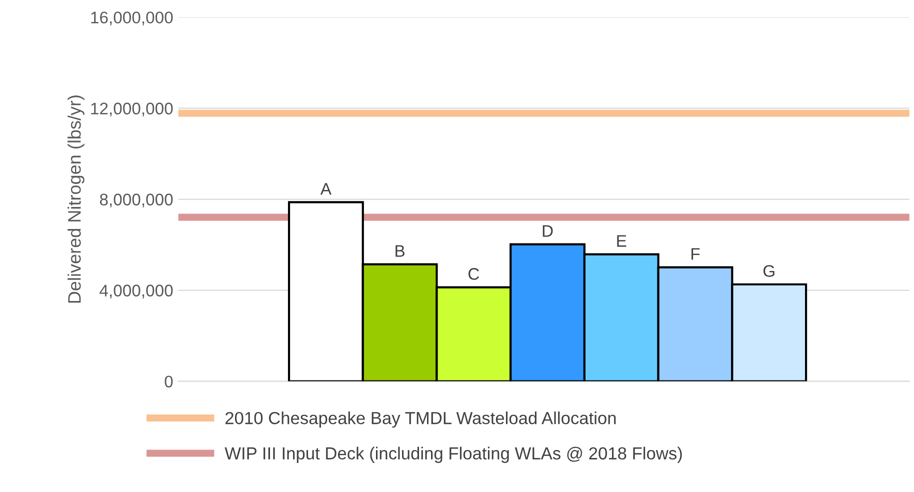 This screenshot has height=492, width=914. Describe the element at coordinates (136, 201) in the screenshot. I see `y-tick-label: 8,000,000` at that location.